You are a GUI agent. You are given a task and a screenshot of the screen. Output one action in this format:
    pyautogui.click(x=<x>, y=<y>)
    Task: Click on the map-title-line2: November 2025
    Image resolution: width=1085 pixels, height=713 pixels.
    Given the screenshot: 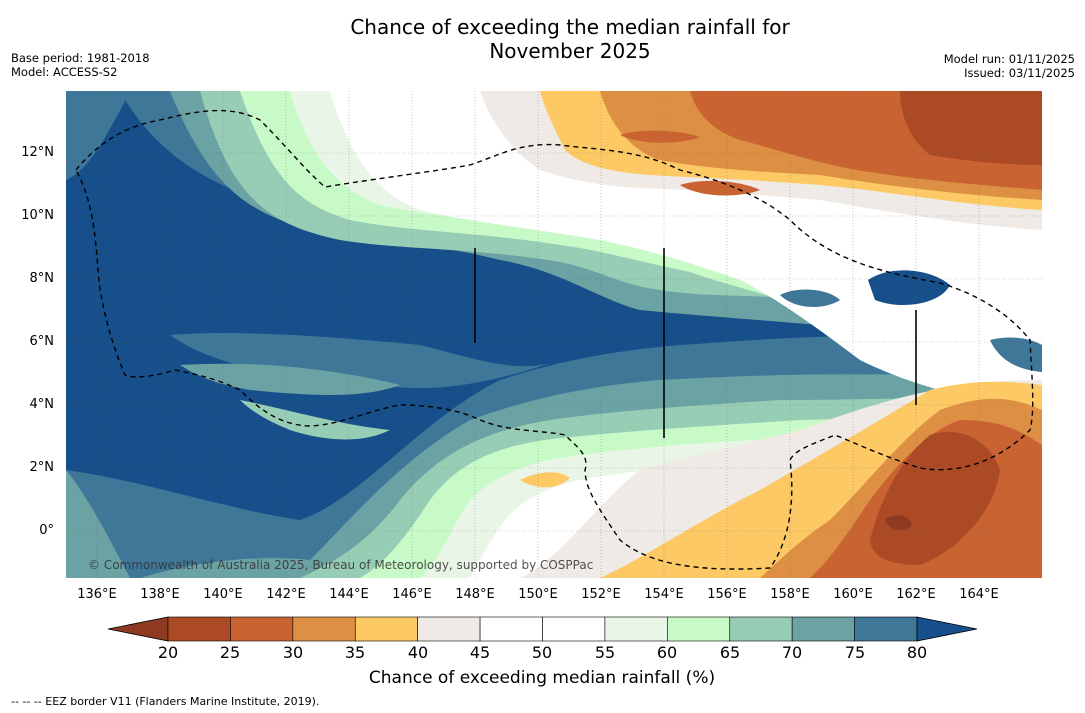 What is the action you would take?
    pyautogui.click(x=570, y=51)
    